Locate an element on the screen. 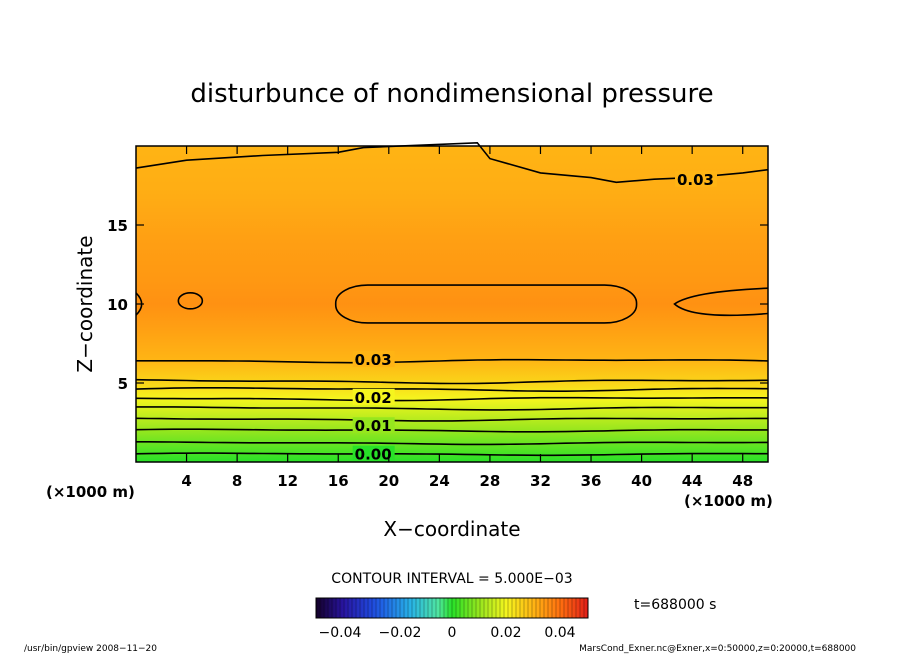 The height and width of the screenshot is (654, 904). x-tick-label: 24 is located at coordinates (439, 481).